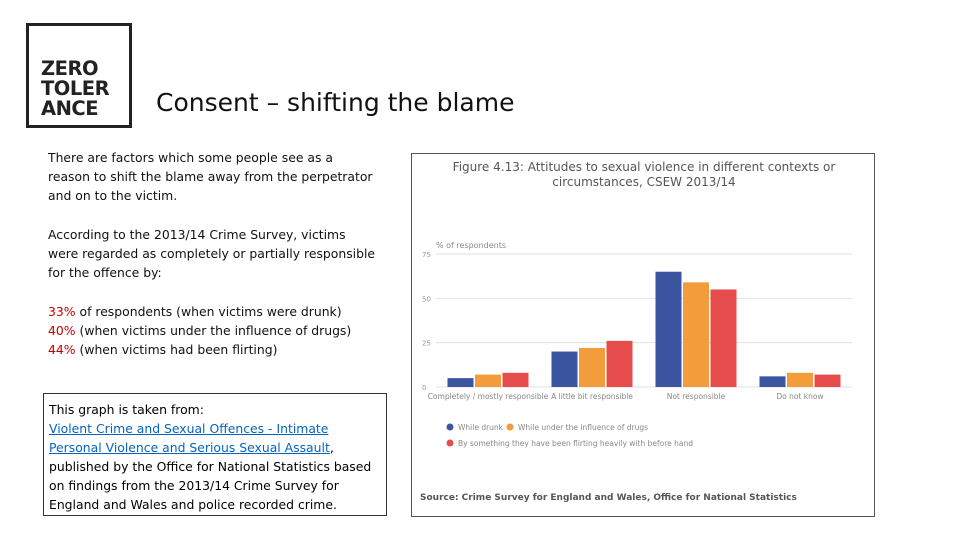 The image size is (960, 540). I want to click on stat-pct: 33%, so click(62, 311).